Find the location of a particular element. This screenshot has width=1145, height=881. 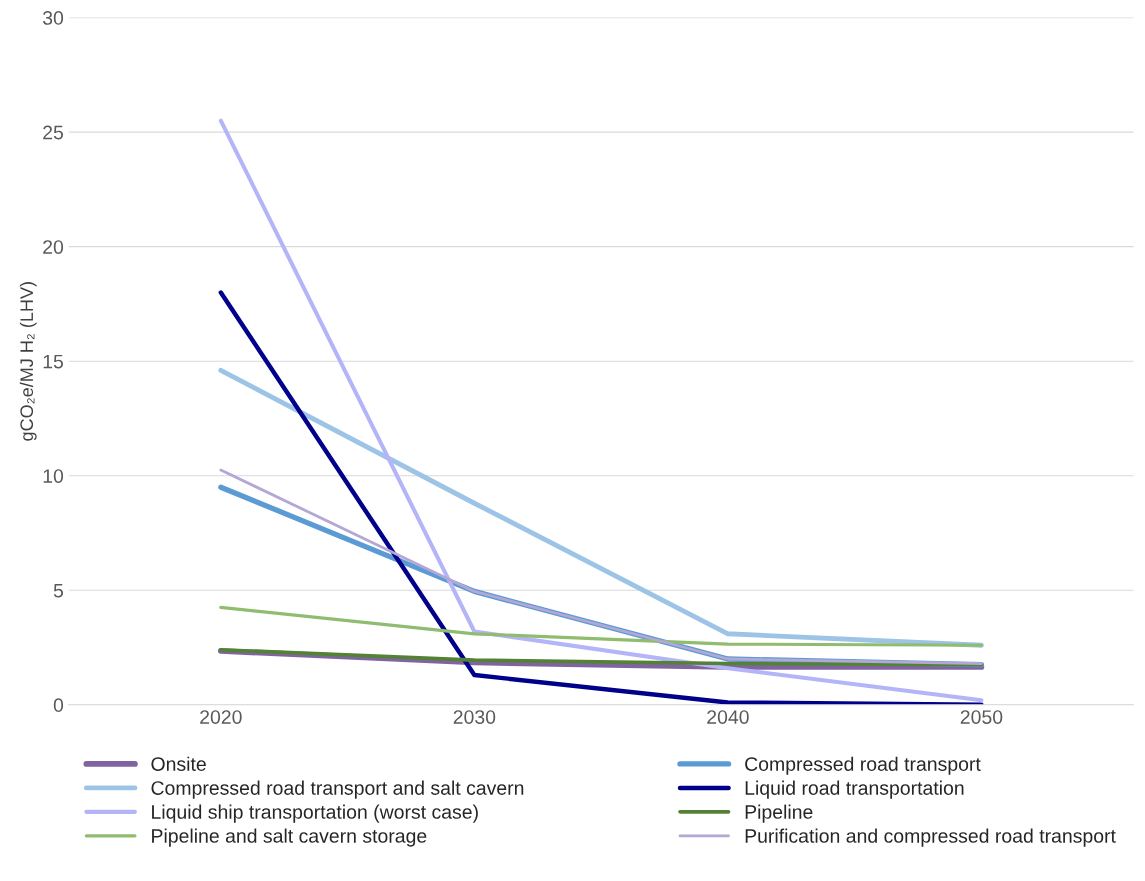

legend-label: Onsite is located at coordinates (178, 763).